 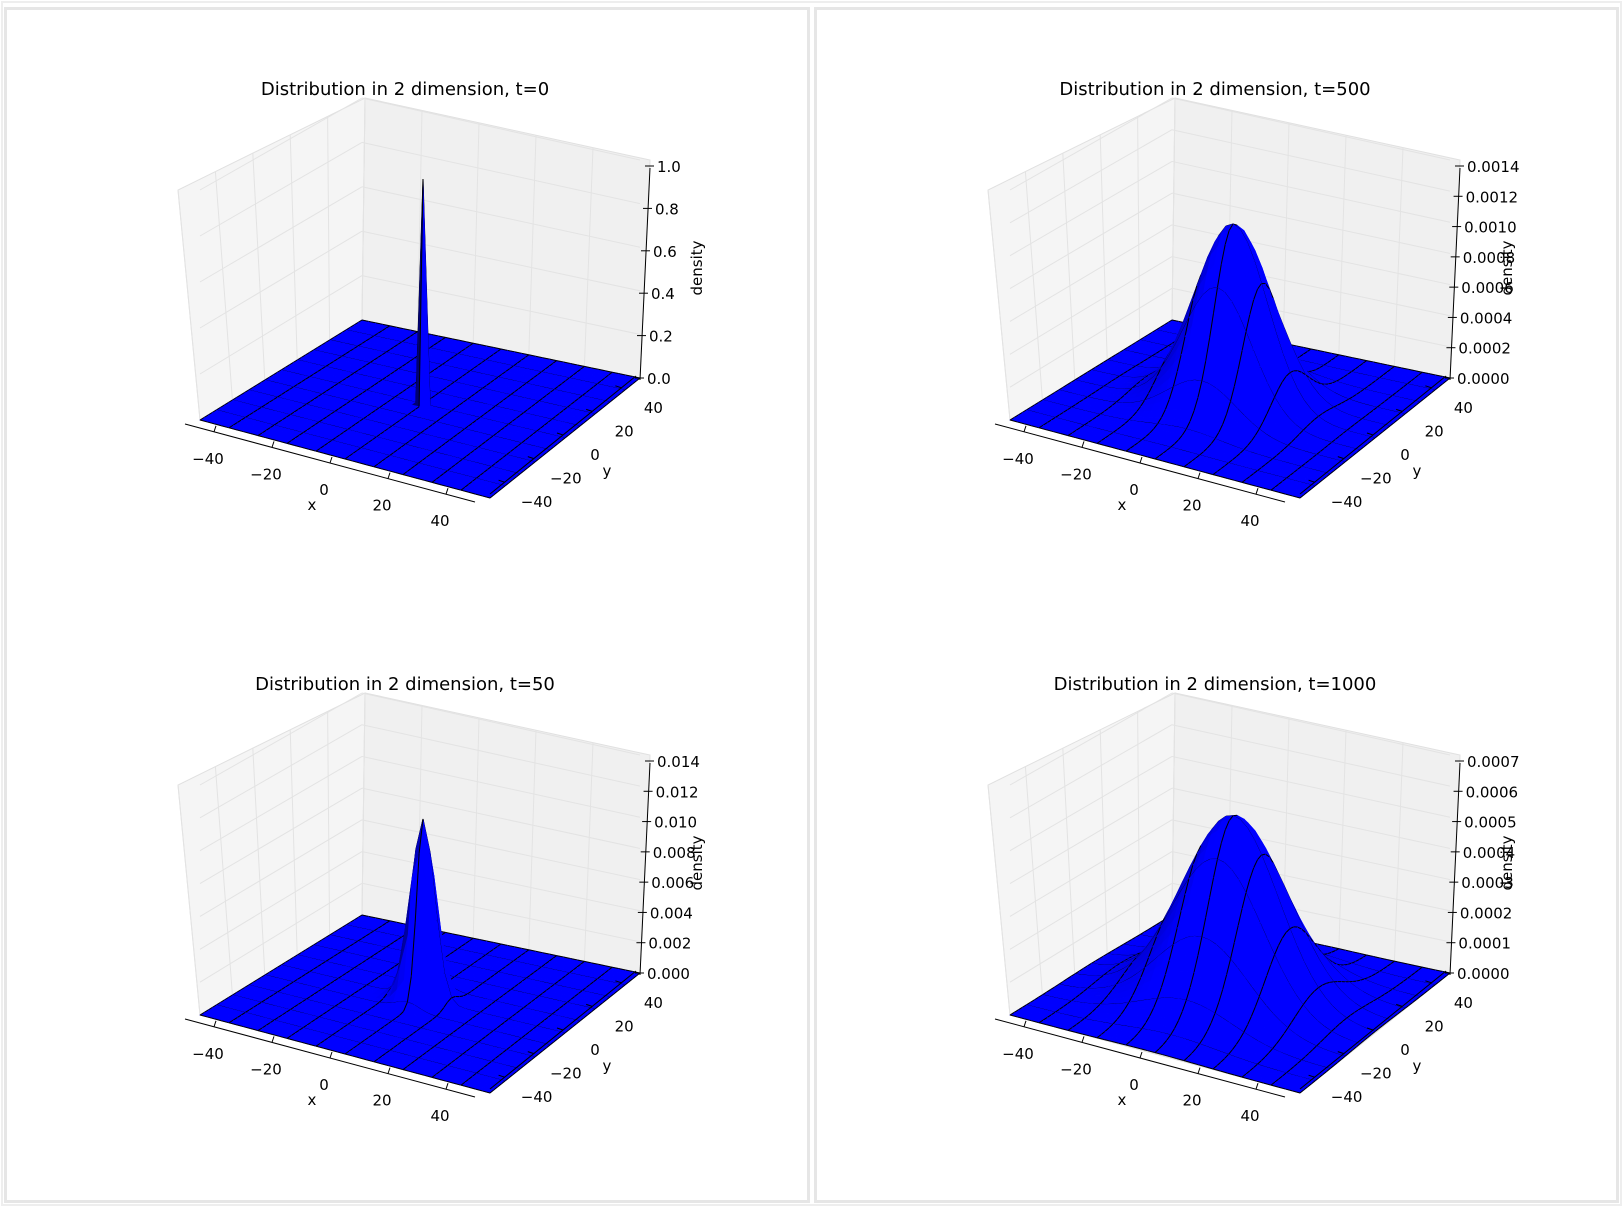 What do you see at coordinates (1398, 257) in the screenshot?
I see `back-grid-line` at bounding box center [1398, 257].